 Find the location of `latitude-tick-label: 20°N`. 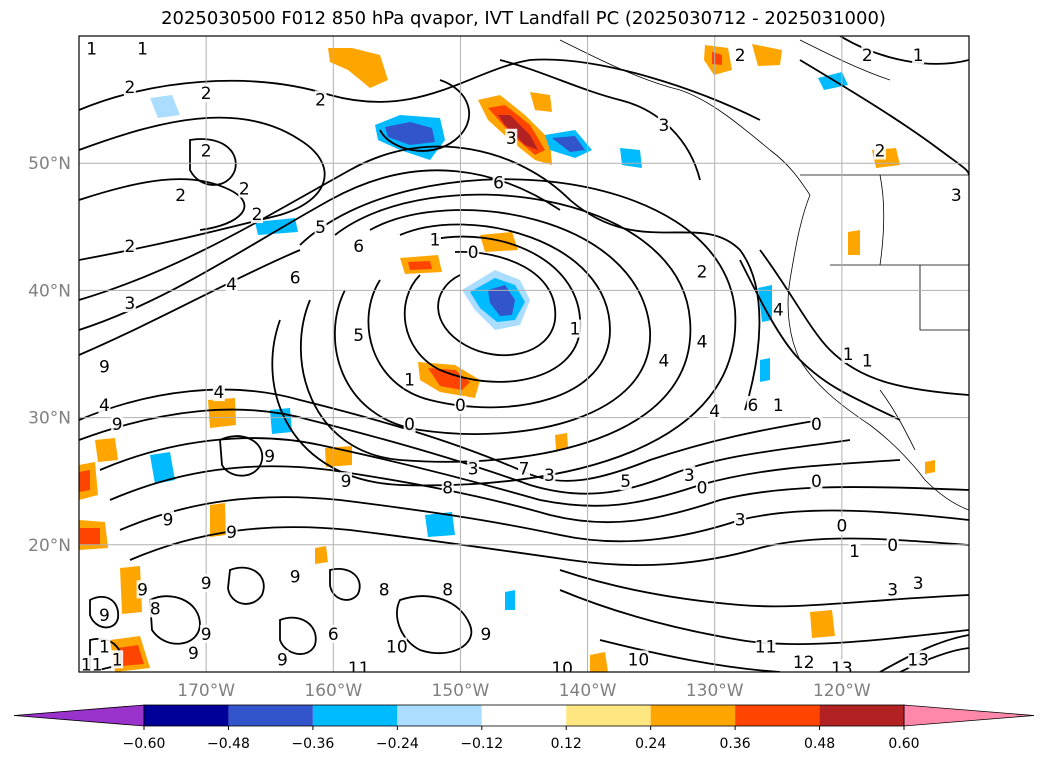

latitude-tick-label: 20°N is located at coordinates (49, 546).